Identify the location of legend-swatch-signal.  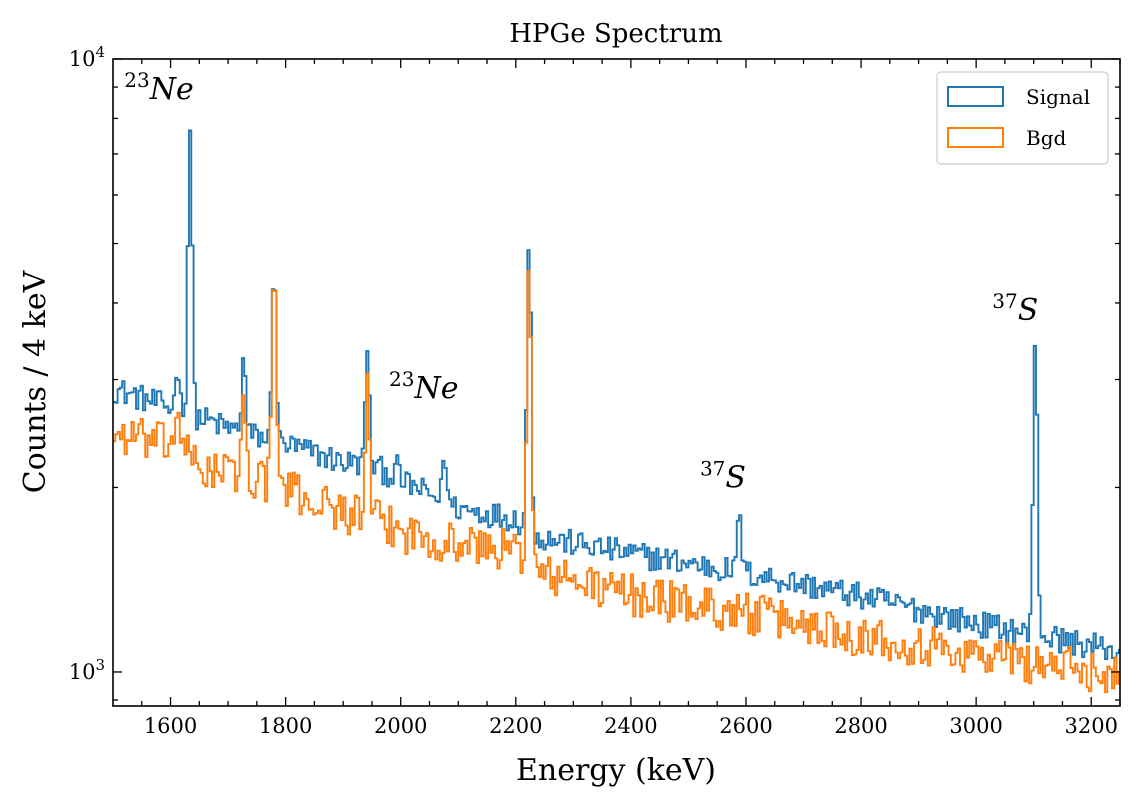
(975, 96).